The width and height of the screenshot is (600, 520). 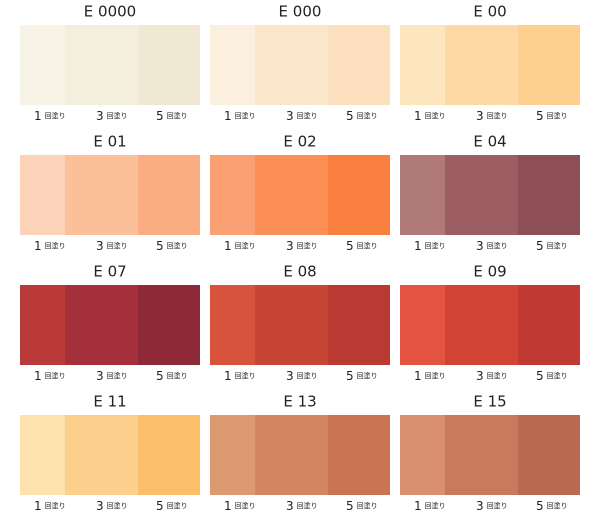 I want to click on swatch-card: E 151 回塗り 3 回塗り 5 回塗り, so click(x=490, y=453).